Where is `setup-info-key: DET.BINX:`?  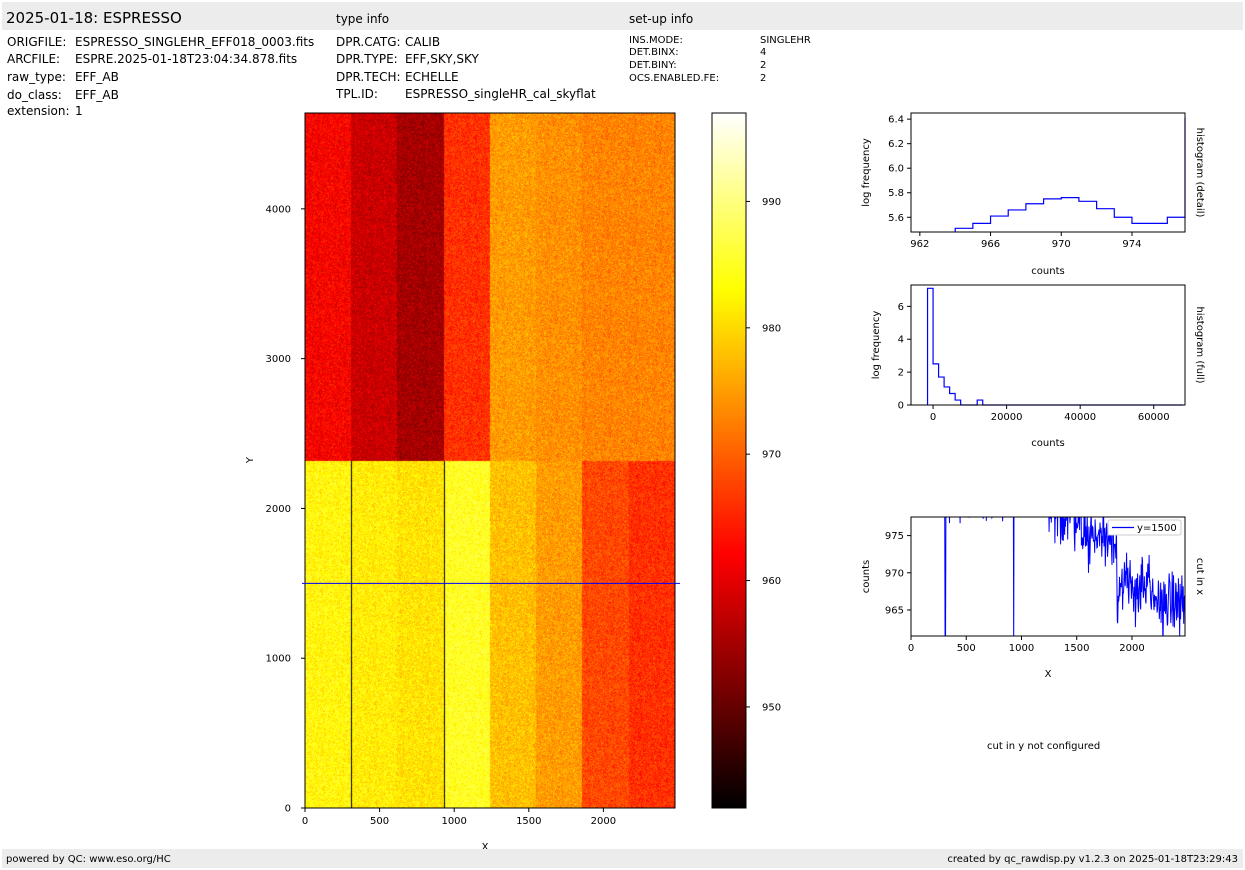
setup-info-key: DET.BINX: is located at coordinates (654, 52).